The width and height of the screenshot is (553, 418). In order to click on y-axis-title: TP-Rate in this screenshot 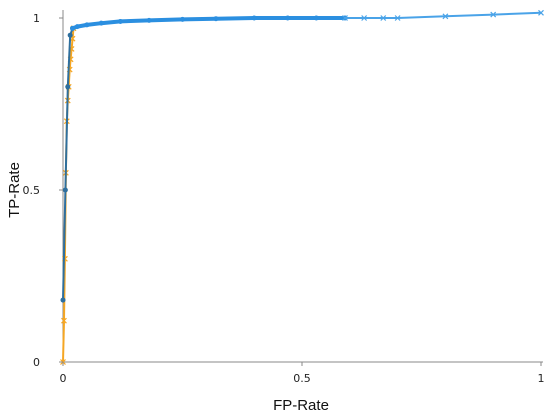, I will do `click(14, 190)`.